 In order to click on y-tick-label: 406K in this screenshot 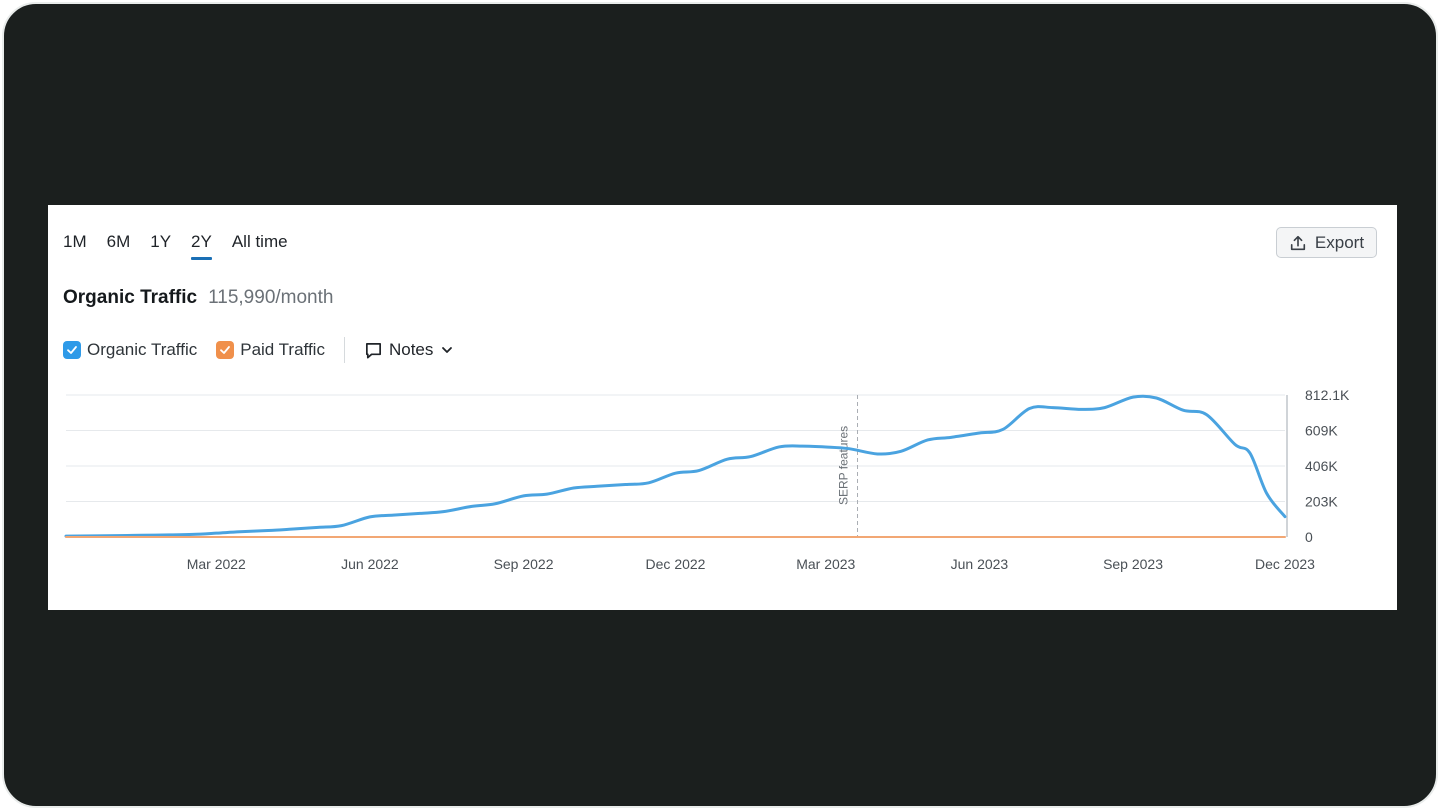, I will do `click(1321, 466)`.